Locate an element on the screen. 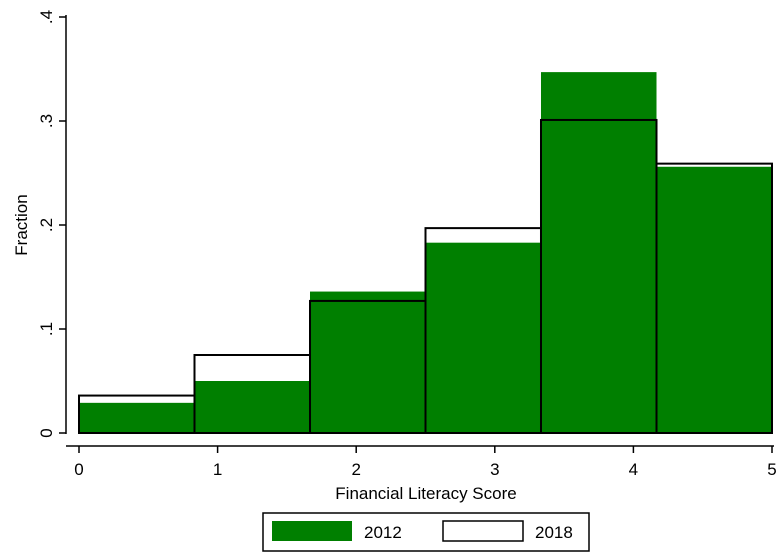 This screenshot has width=776, height=554. y-tick-label: 0 is located at coordinates (46, 432).